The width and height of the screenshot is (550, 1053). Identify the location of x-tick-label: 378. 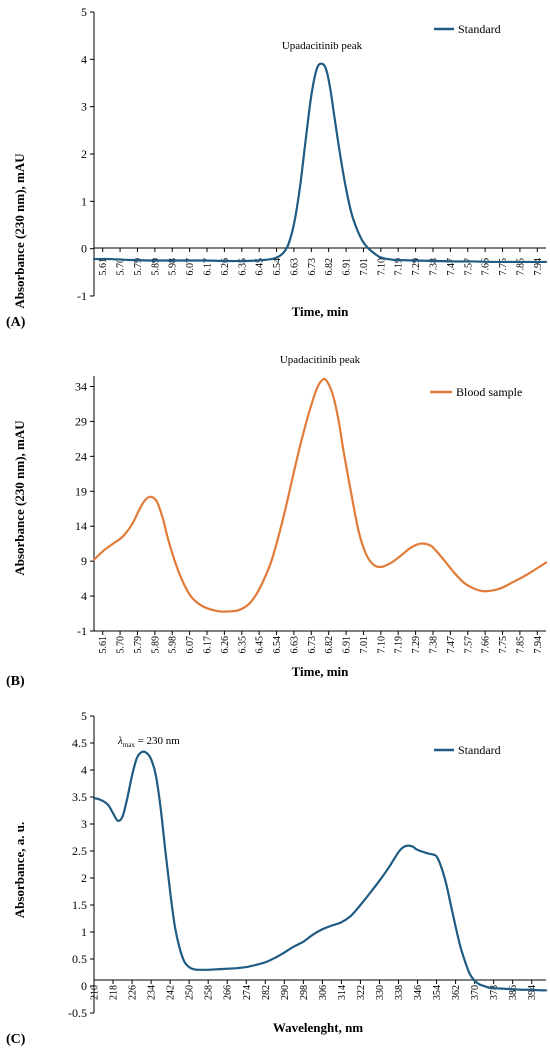
(494, 992).